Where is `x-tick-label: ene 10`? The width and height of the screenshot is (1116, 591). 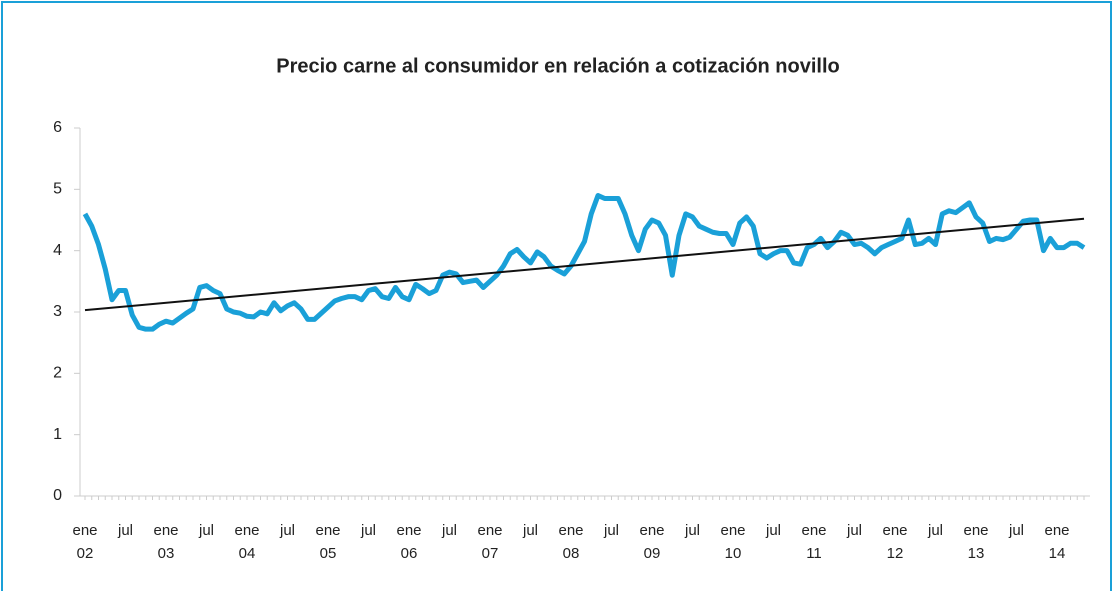 x-tick-label: ene 10 is located at coordinates (733, 542).